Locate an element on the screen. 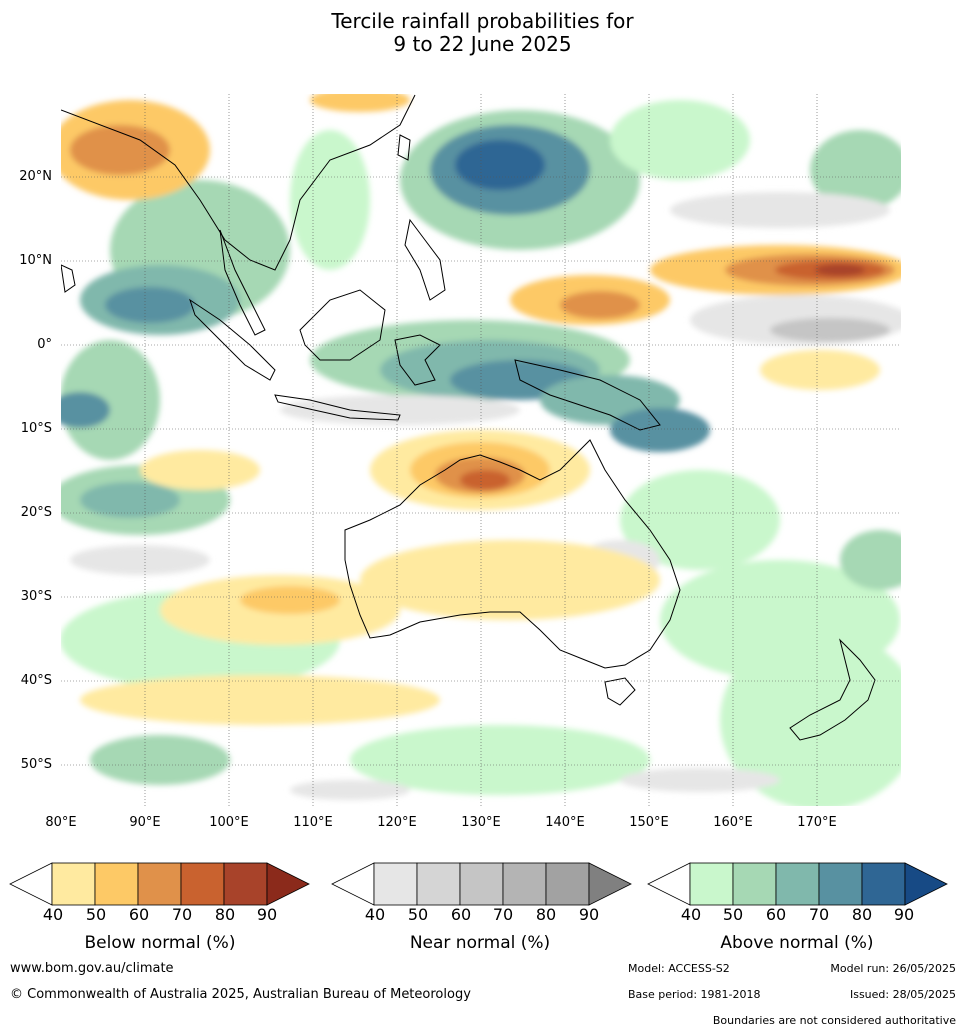 The width and height of the screenshot is (965, 1035). lon-tick-140e: 140°E is located at coordinates (565, 822).